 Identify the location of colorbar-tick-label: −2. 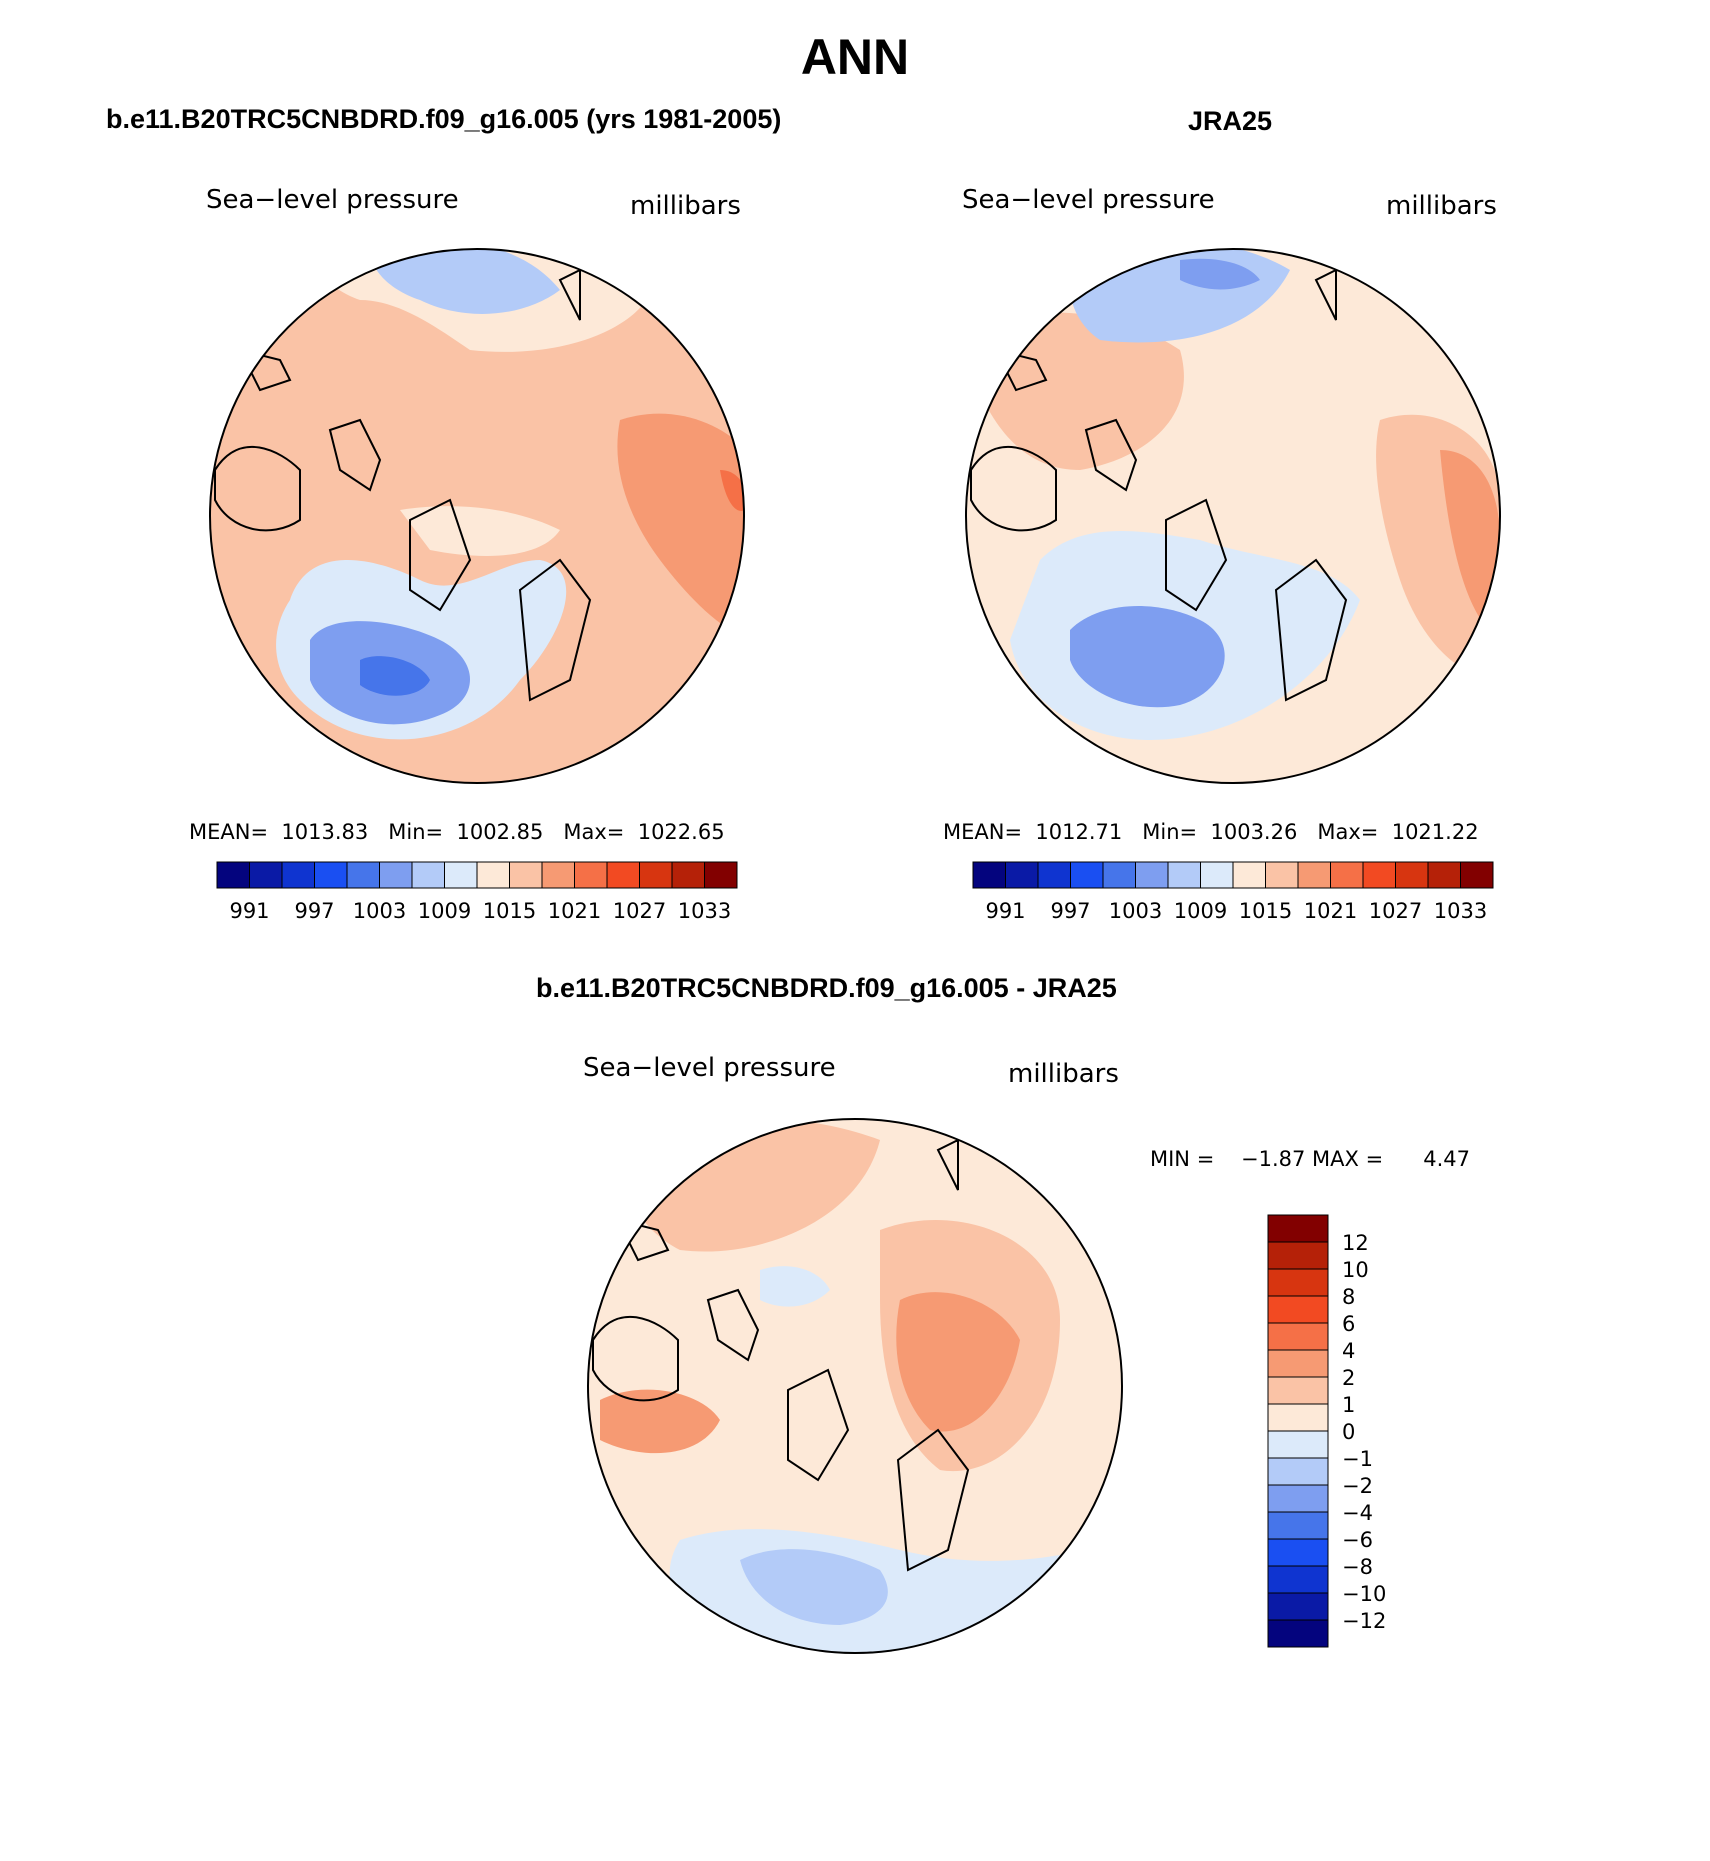
(1357, 1486).